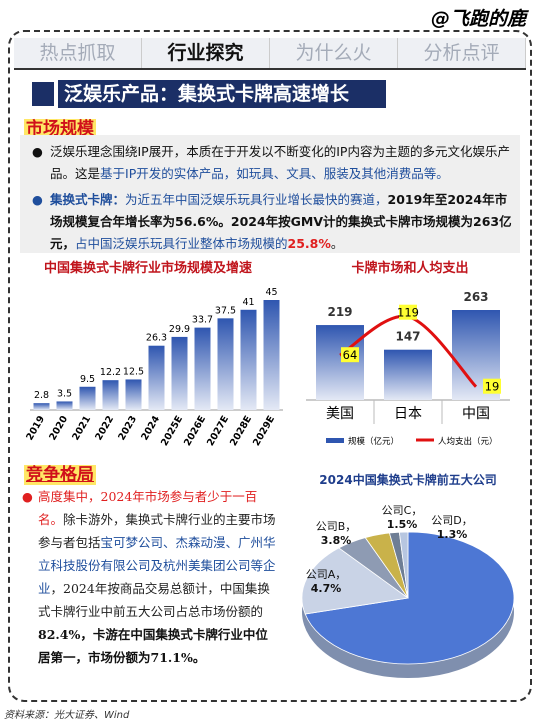 The width and height of the screenshot is (540, 721). Describe the element at coordinates (60, 129) in the screenshot. I see `heading: 市场规模` at that location.